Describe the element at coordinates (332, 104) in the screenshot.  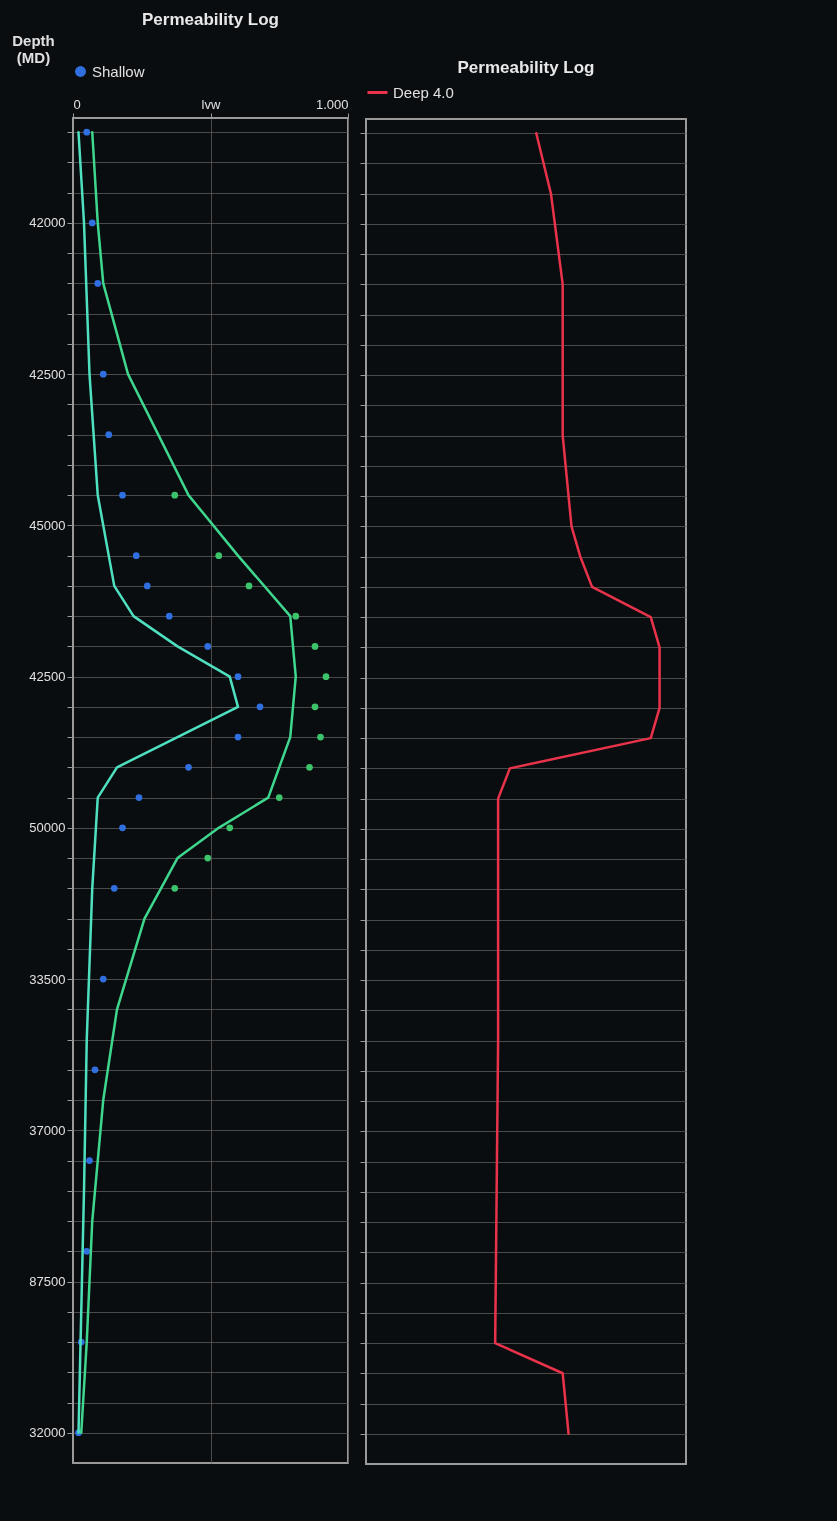
I see `x-tick-label: 1.000` at that location.